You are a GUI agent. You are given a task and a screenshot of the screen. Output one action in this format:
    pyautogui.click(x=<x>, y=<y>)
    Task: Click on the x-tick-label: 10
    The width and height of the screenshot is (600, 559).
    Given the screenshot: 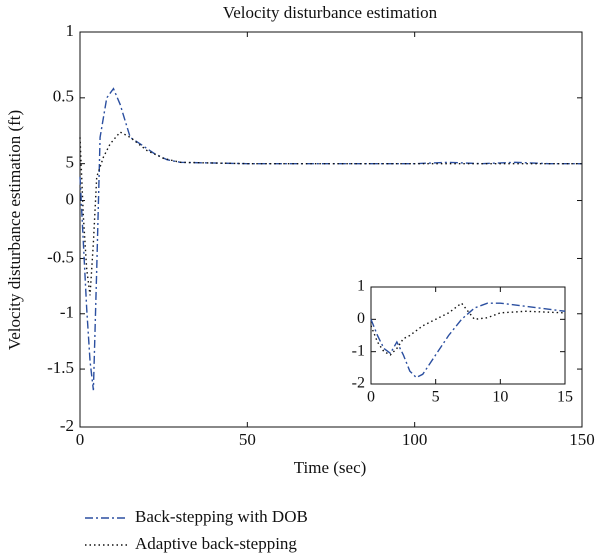 What is the action you would take?
    pyautogui.click(x=500, y=397)
    